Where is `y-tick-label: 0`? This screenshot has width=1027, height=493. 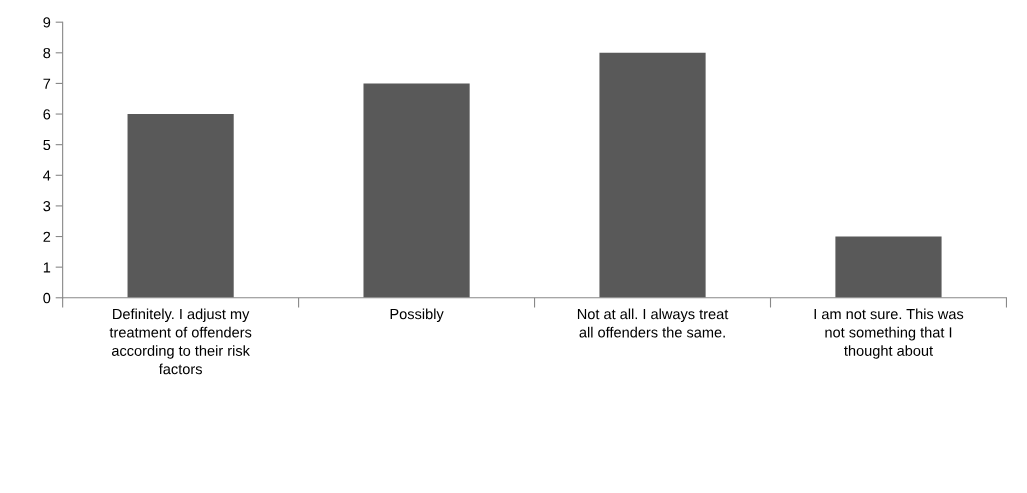 y-tick-label: 0 is located at coordinates (47, 298).